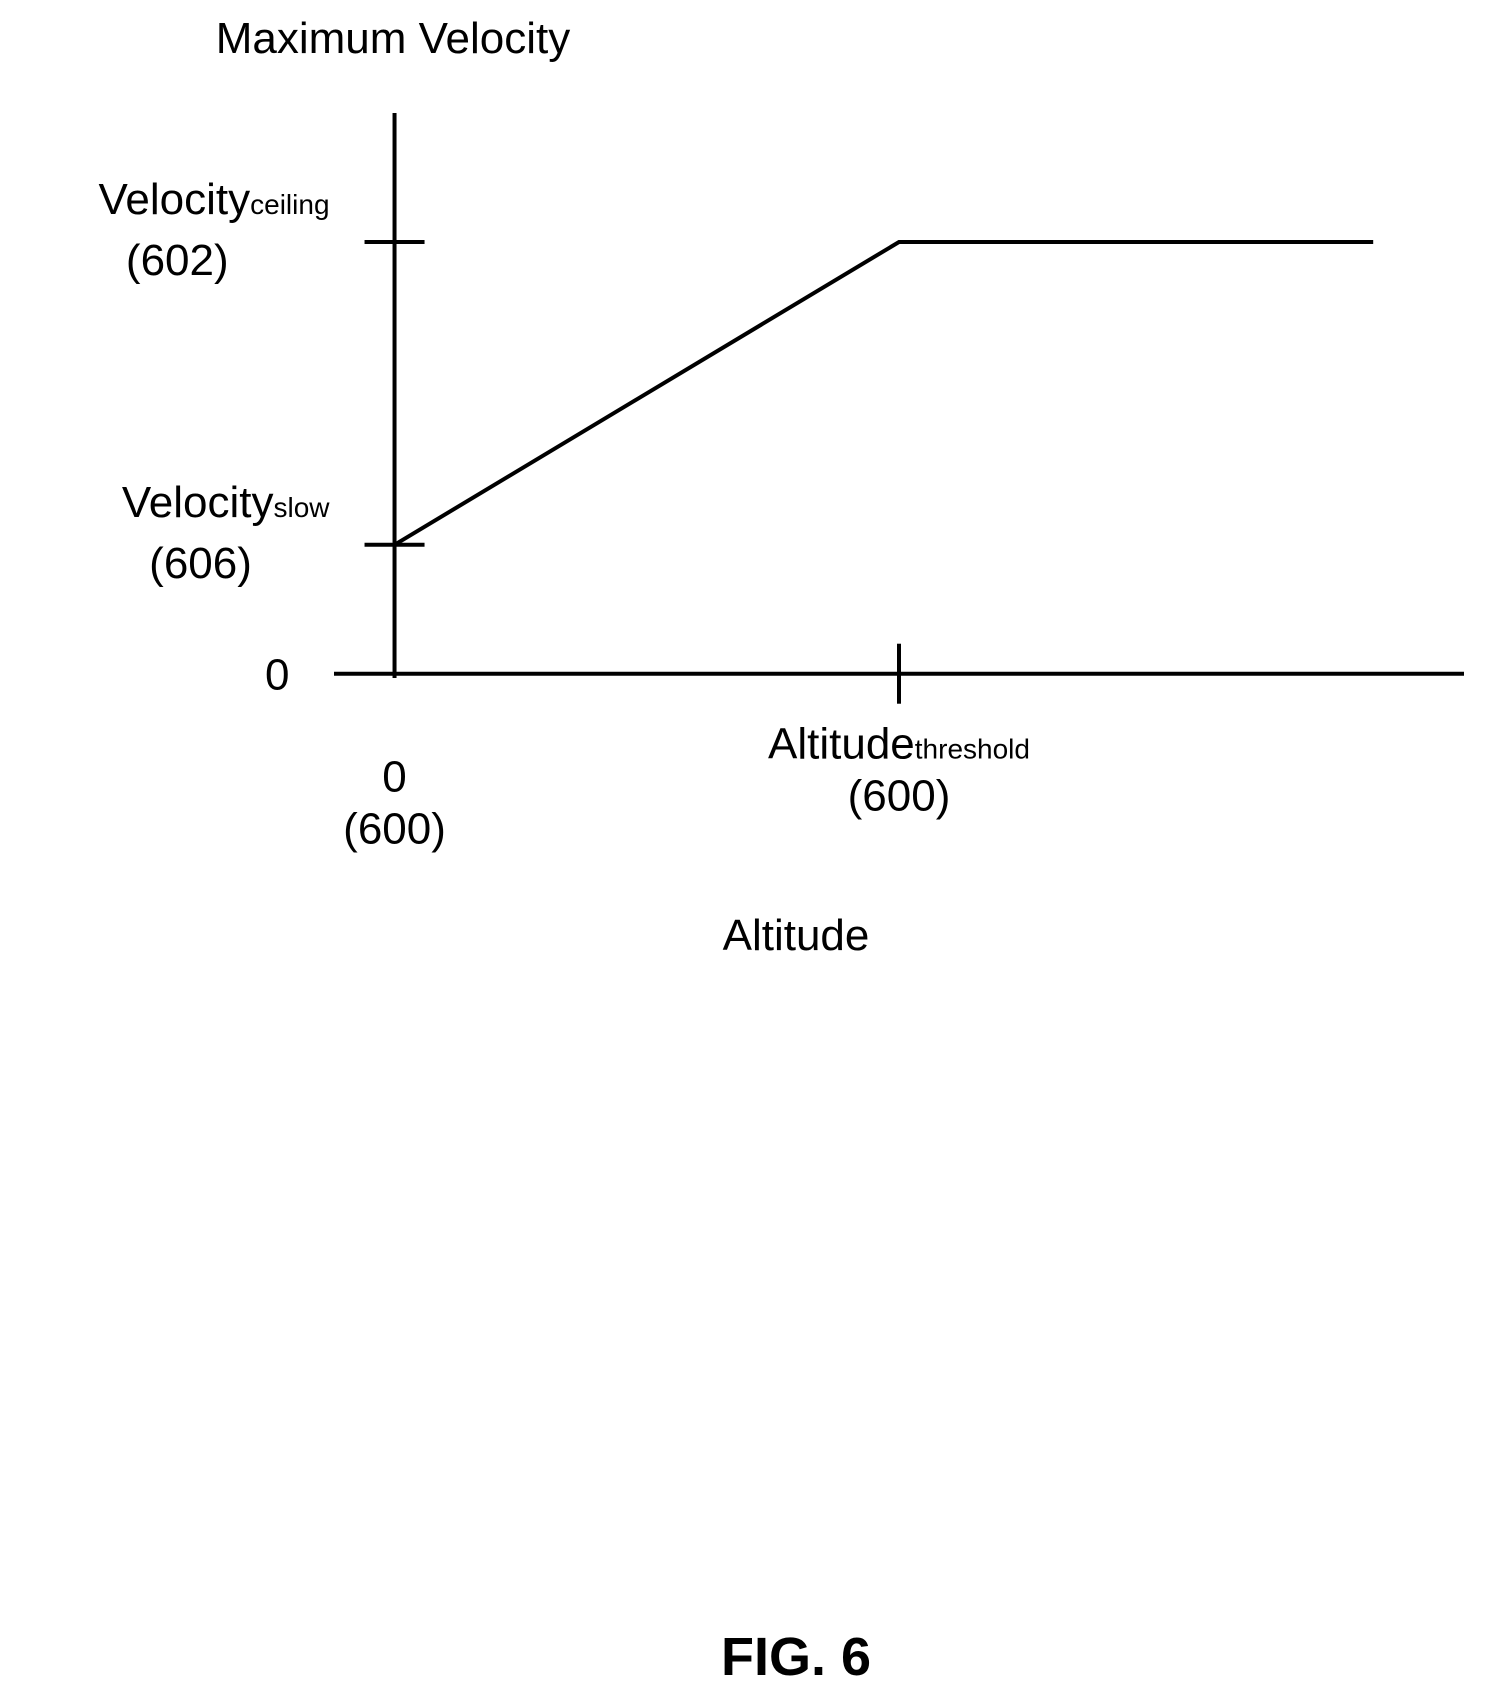  What do you see at coordinates (394, 829) in the screenshot?
I see `x-tick-ref-0: (600)` at bounding box center [394, 829].